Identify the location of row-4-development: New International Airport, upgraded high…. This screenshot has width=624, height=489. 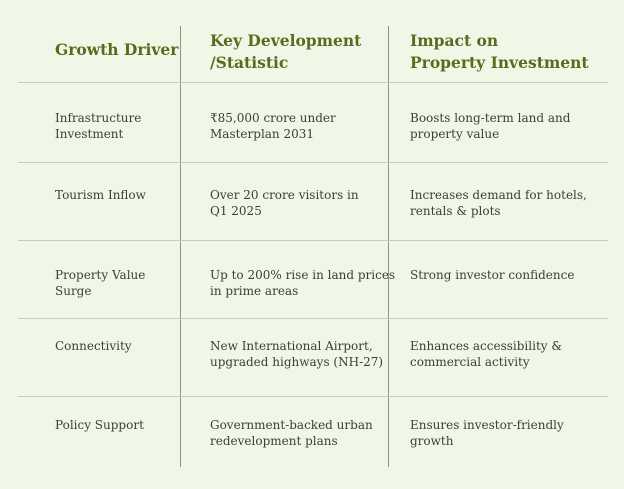
(297, 354).